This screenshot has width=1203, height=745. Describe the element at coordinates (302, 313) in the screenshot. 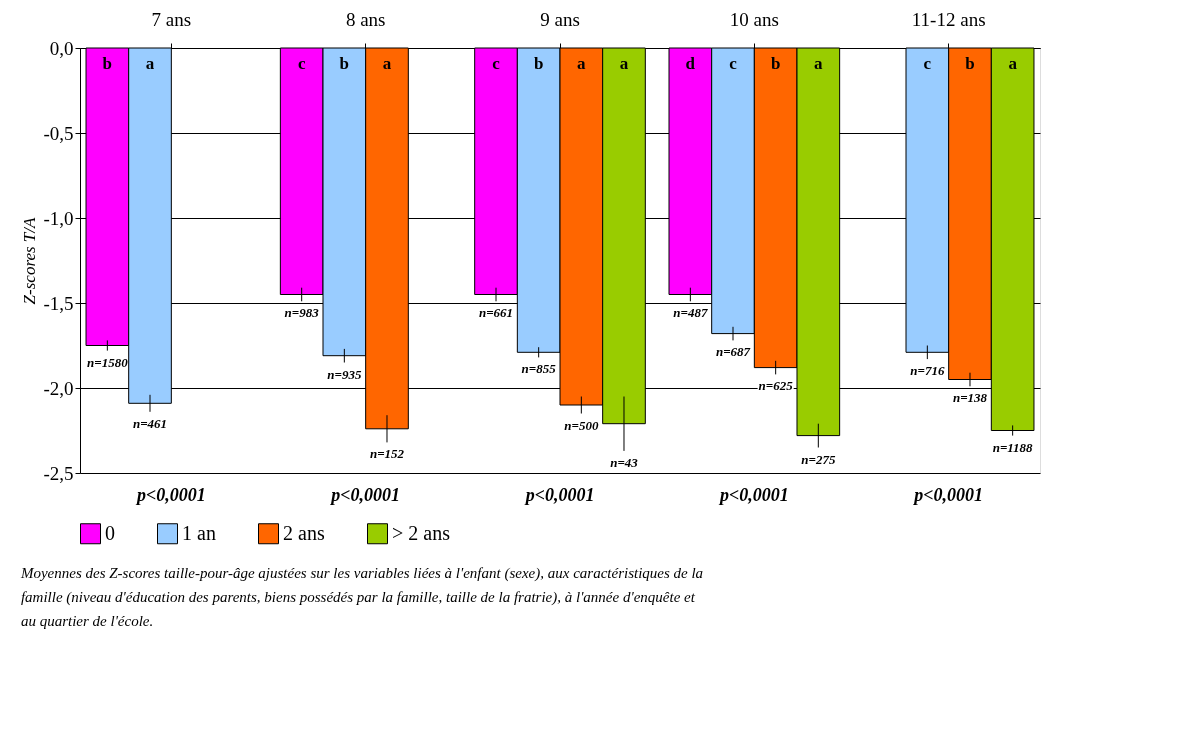

I see `annotation: n=983` at that location.